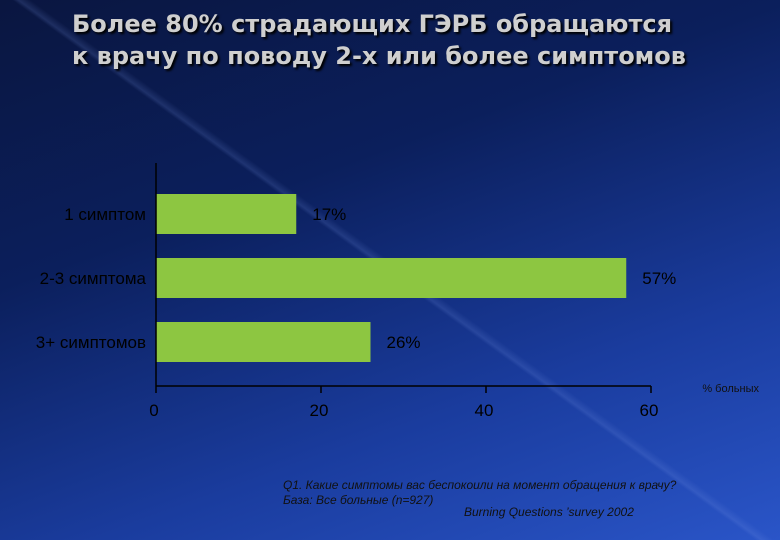 This screenshot has height=540, width=780. What do you see at coordinates (93, 278) in the screenshot?
I see `category-label-2: 2-3 симптома` at bounding box center [93, 278].